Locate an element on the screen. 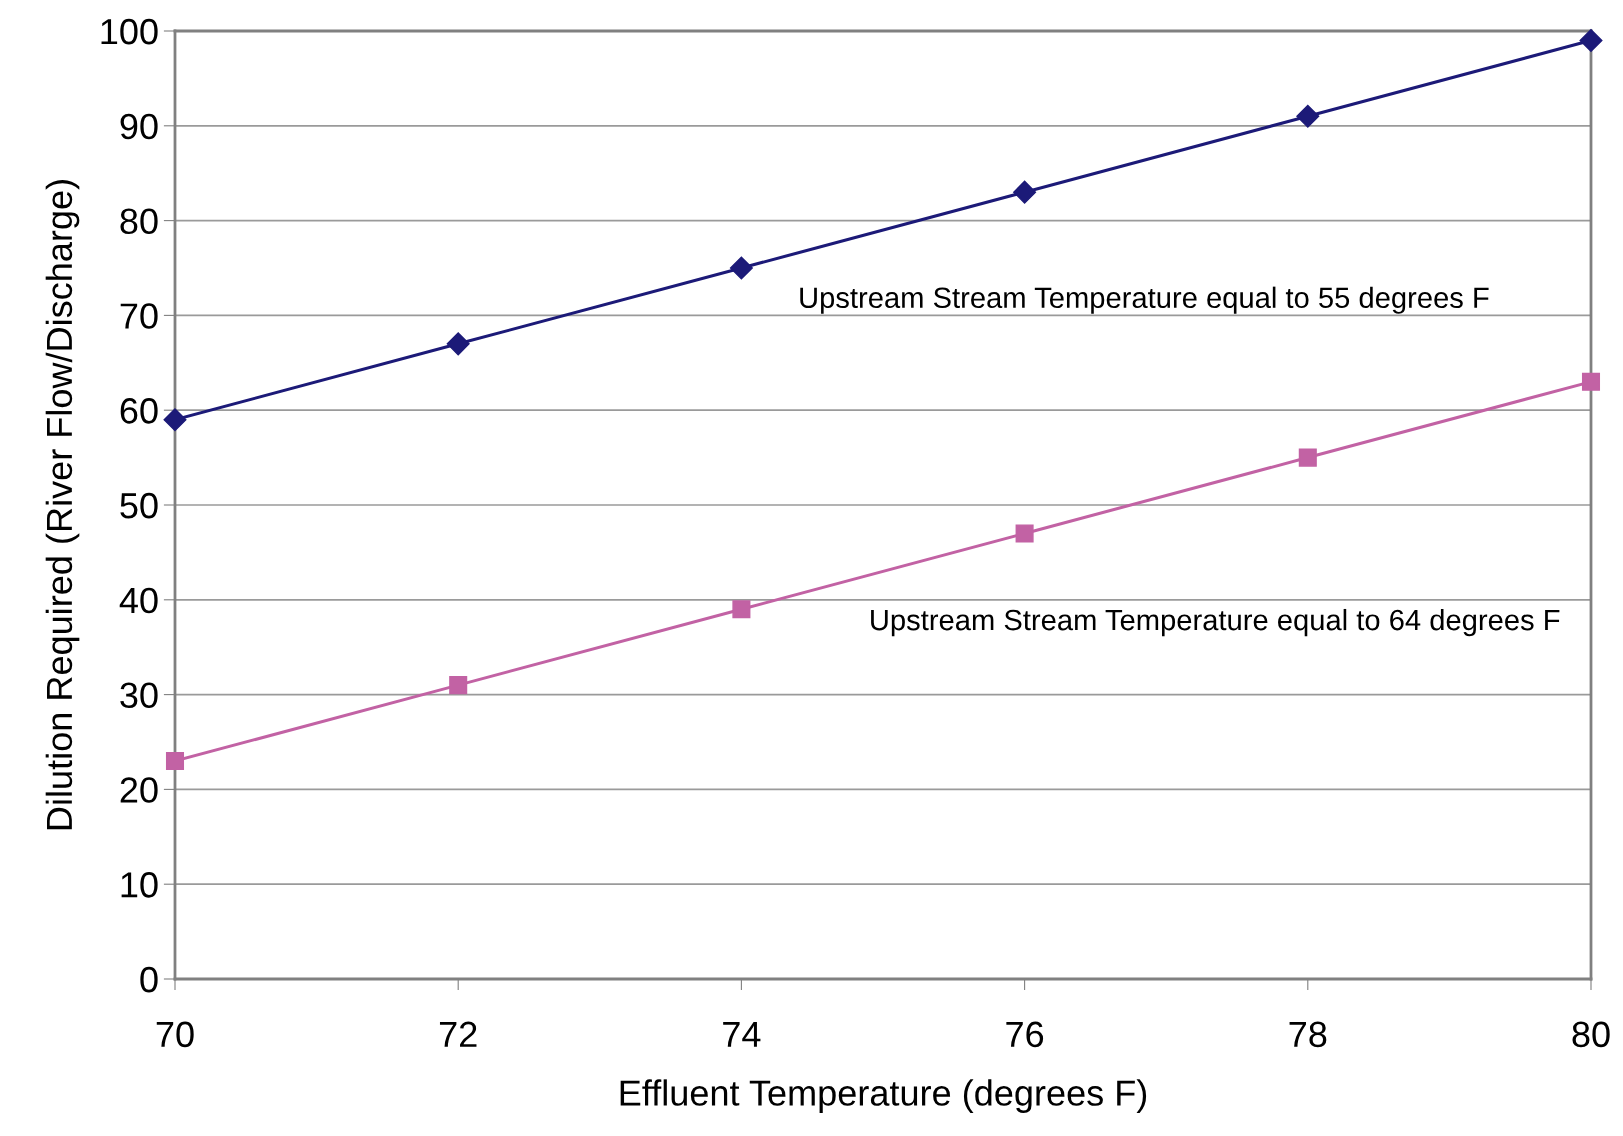 Image resolution: width=1623 pixels, height=1136 pixels. x-tick-label: 72 is located at coordinates (458, 1034).